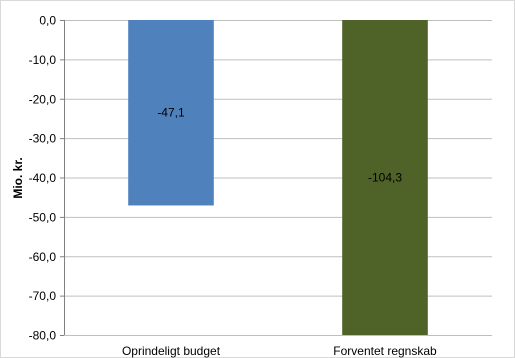  What do you see at coordinates (43, 336) in the screenshot?
I see `y-tick-label: -80,0` at bounding box center [43, 336].